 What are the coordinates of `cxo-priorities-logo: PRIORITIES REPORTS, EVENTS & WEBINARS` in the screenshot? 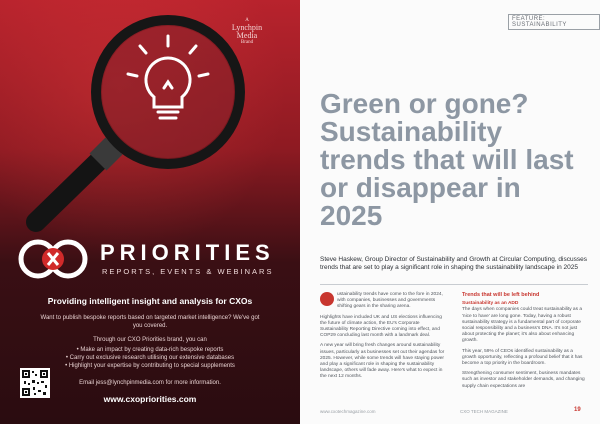 It's located at (153, 259).